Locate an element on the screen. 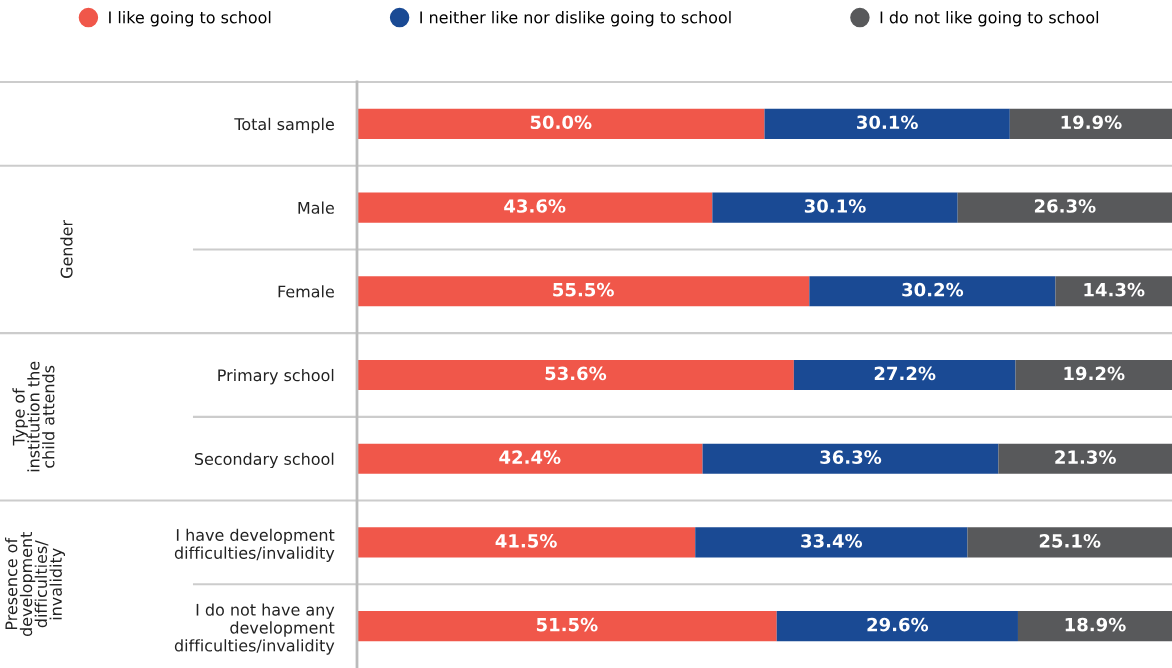 The height and width of the screenshot is (668, 1172). data-label: 53.6% is located at coordinates (576, 373).